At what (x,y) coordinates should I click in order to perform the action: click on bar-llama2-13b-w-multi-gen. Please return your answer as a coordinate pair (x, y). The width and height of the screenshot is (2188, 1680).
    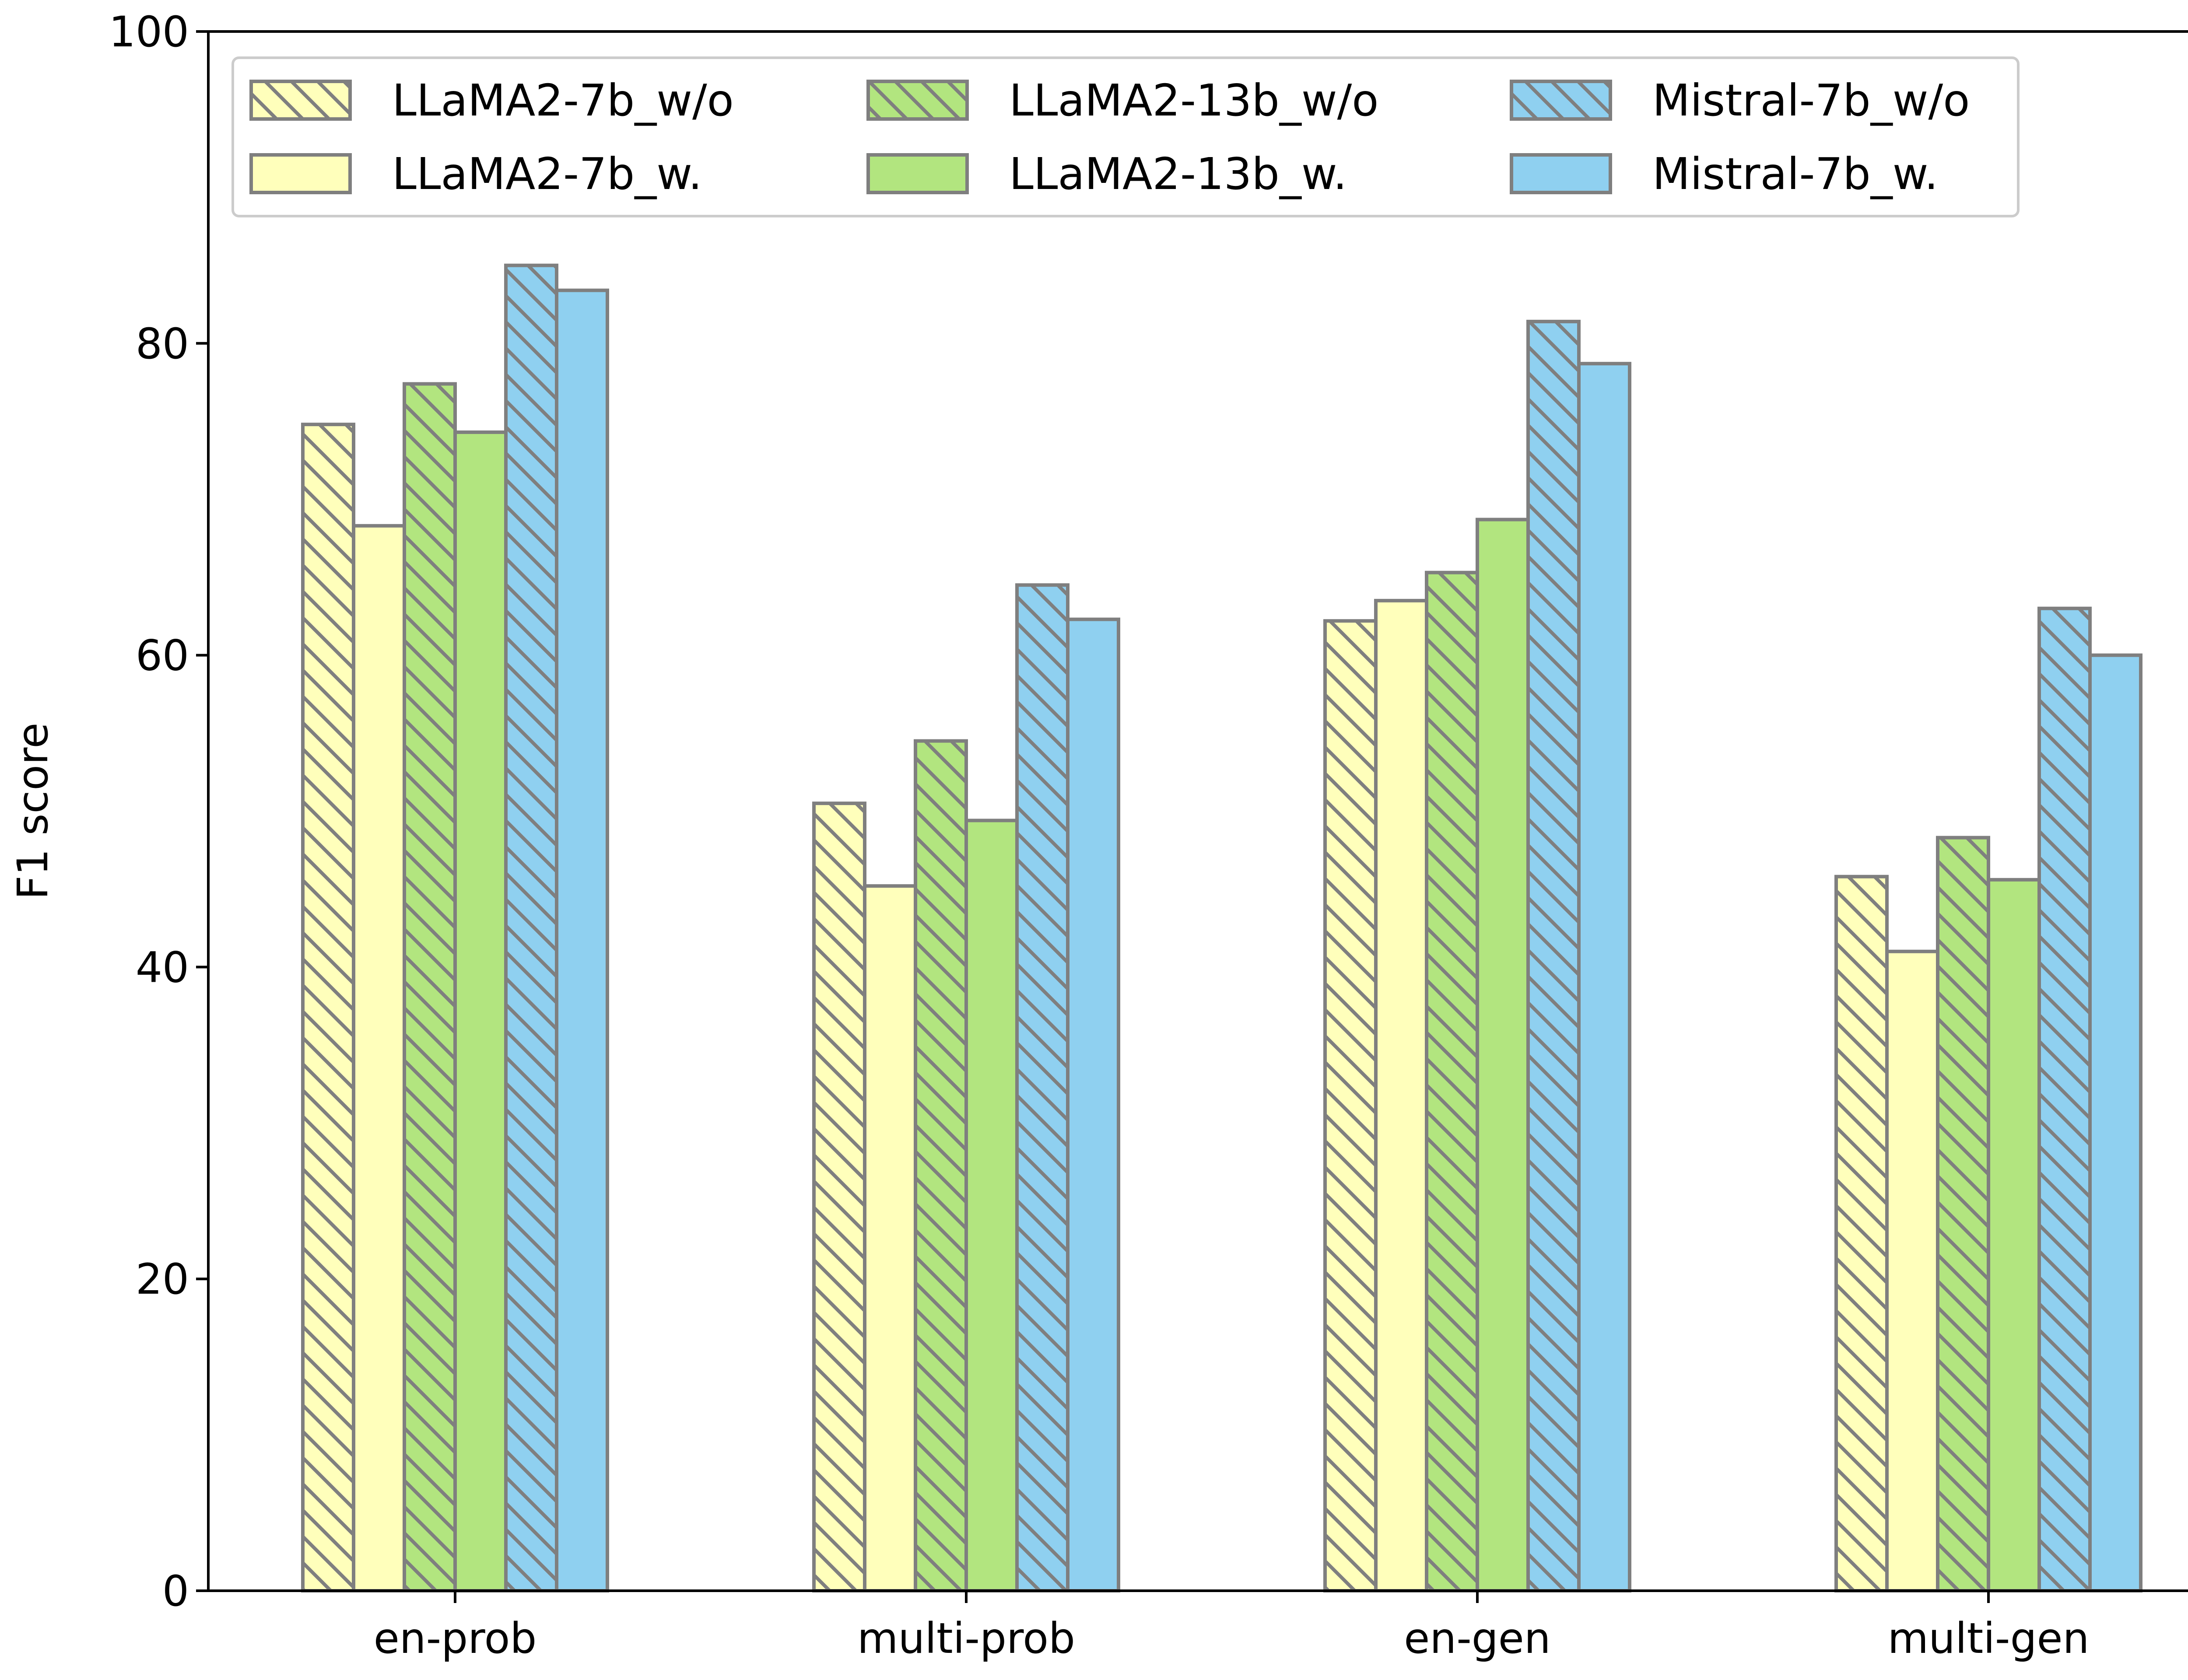
    Looking at the image, I should click on (2014, 1235).